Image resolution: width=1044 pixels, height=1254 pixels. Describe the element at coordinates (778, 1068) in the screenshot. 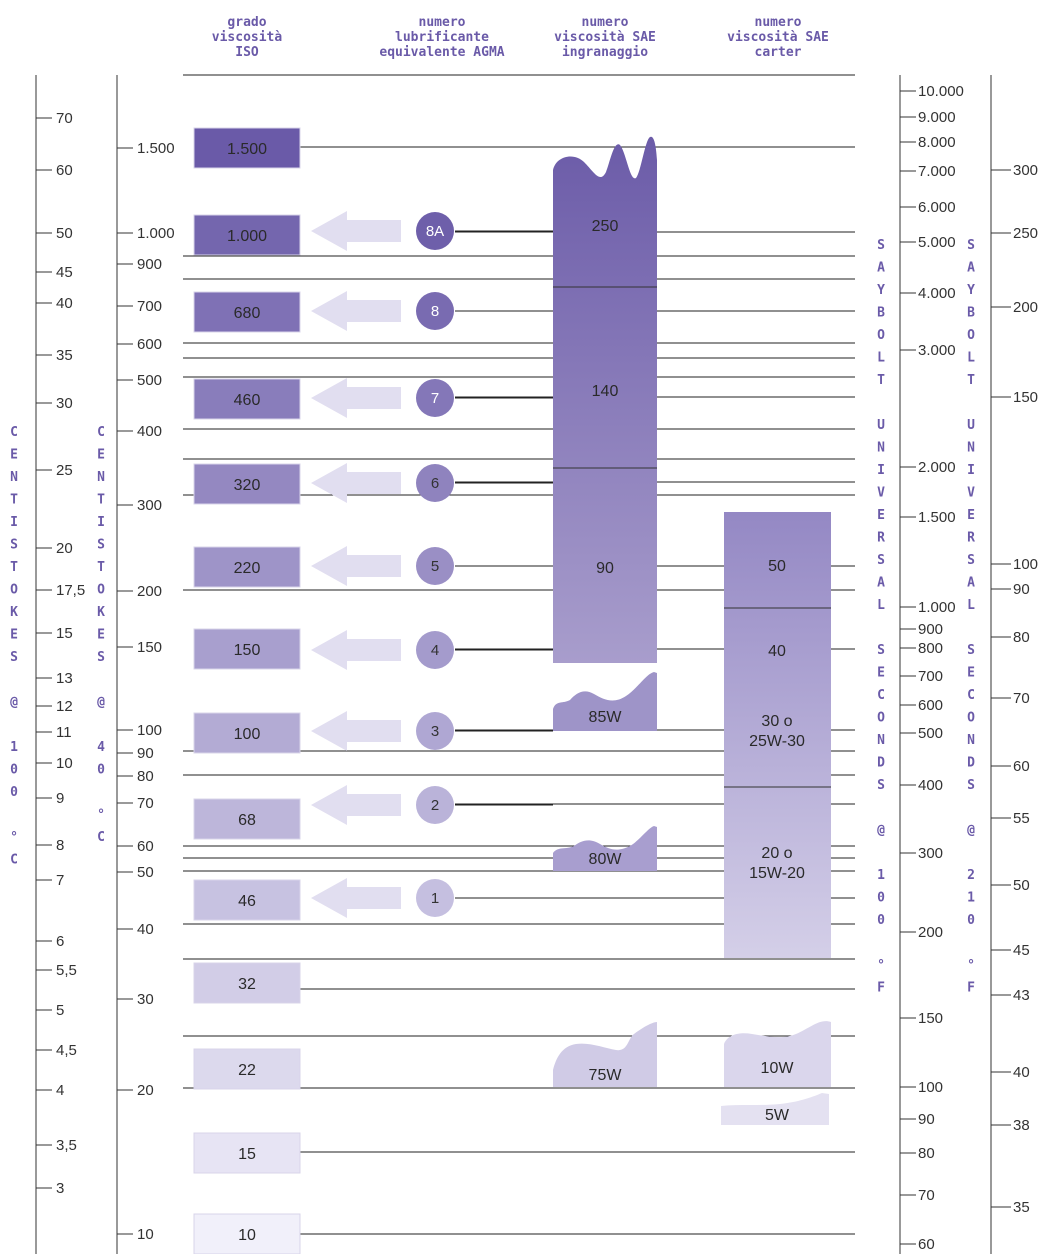

I see `sae-engine-label: 10W` at that location.